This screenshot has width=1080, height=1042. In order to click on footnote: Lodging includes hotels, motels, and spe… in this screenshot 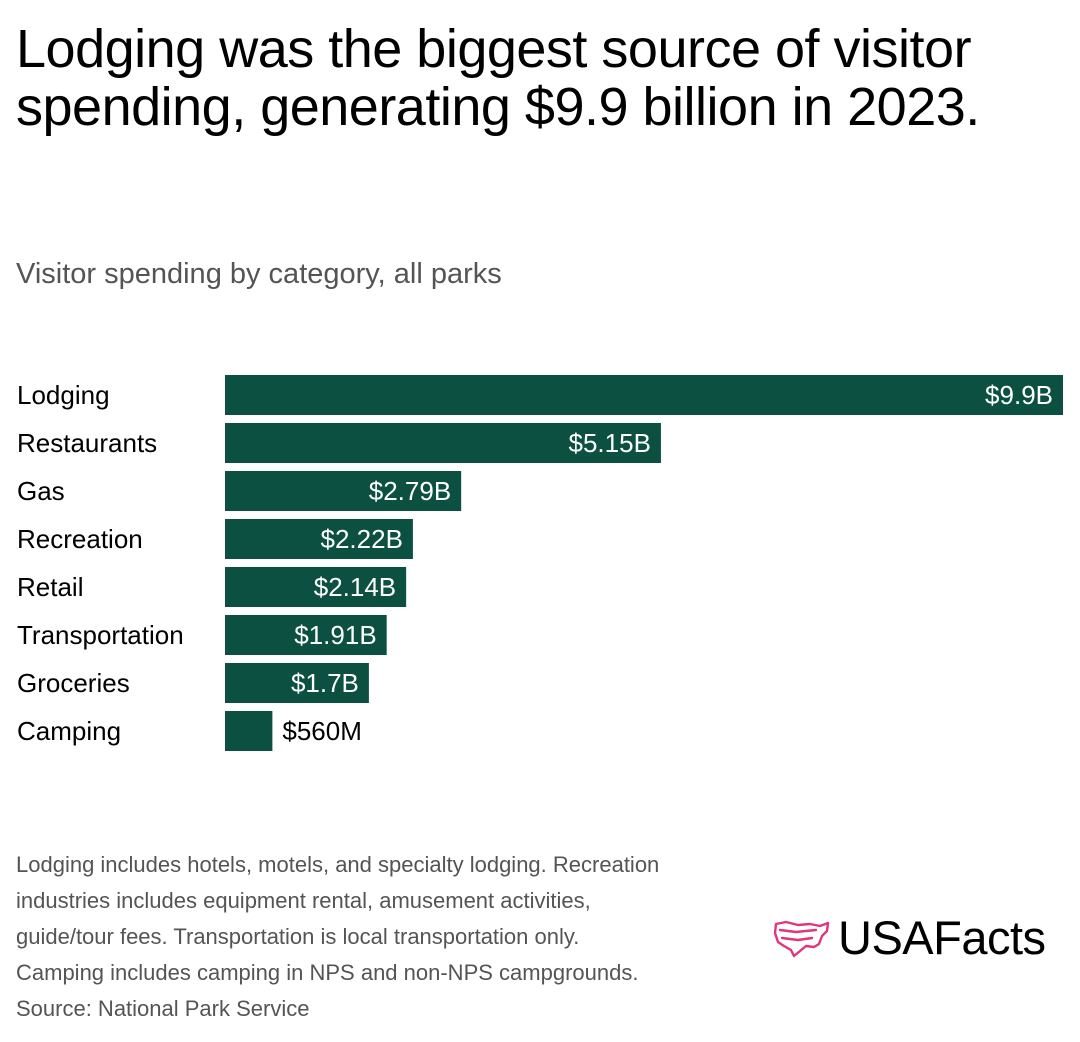, I will do `click(386, 937)`.